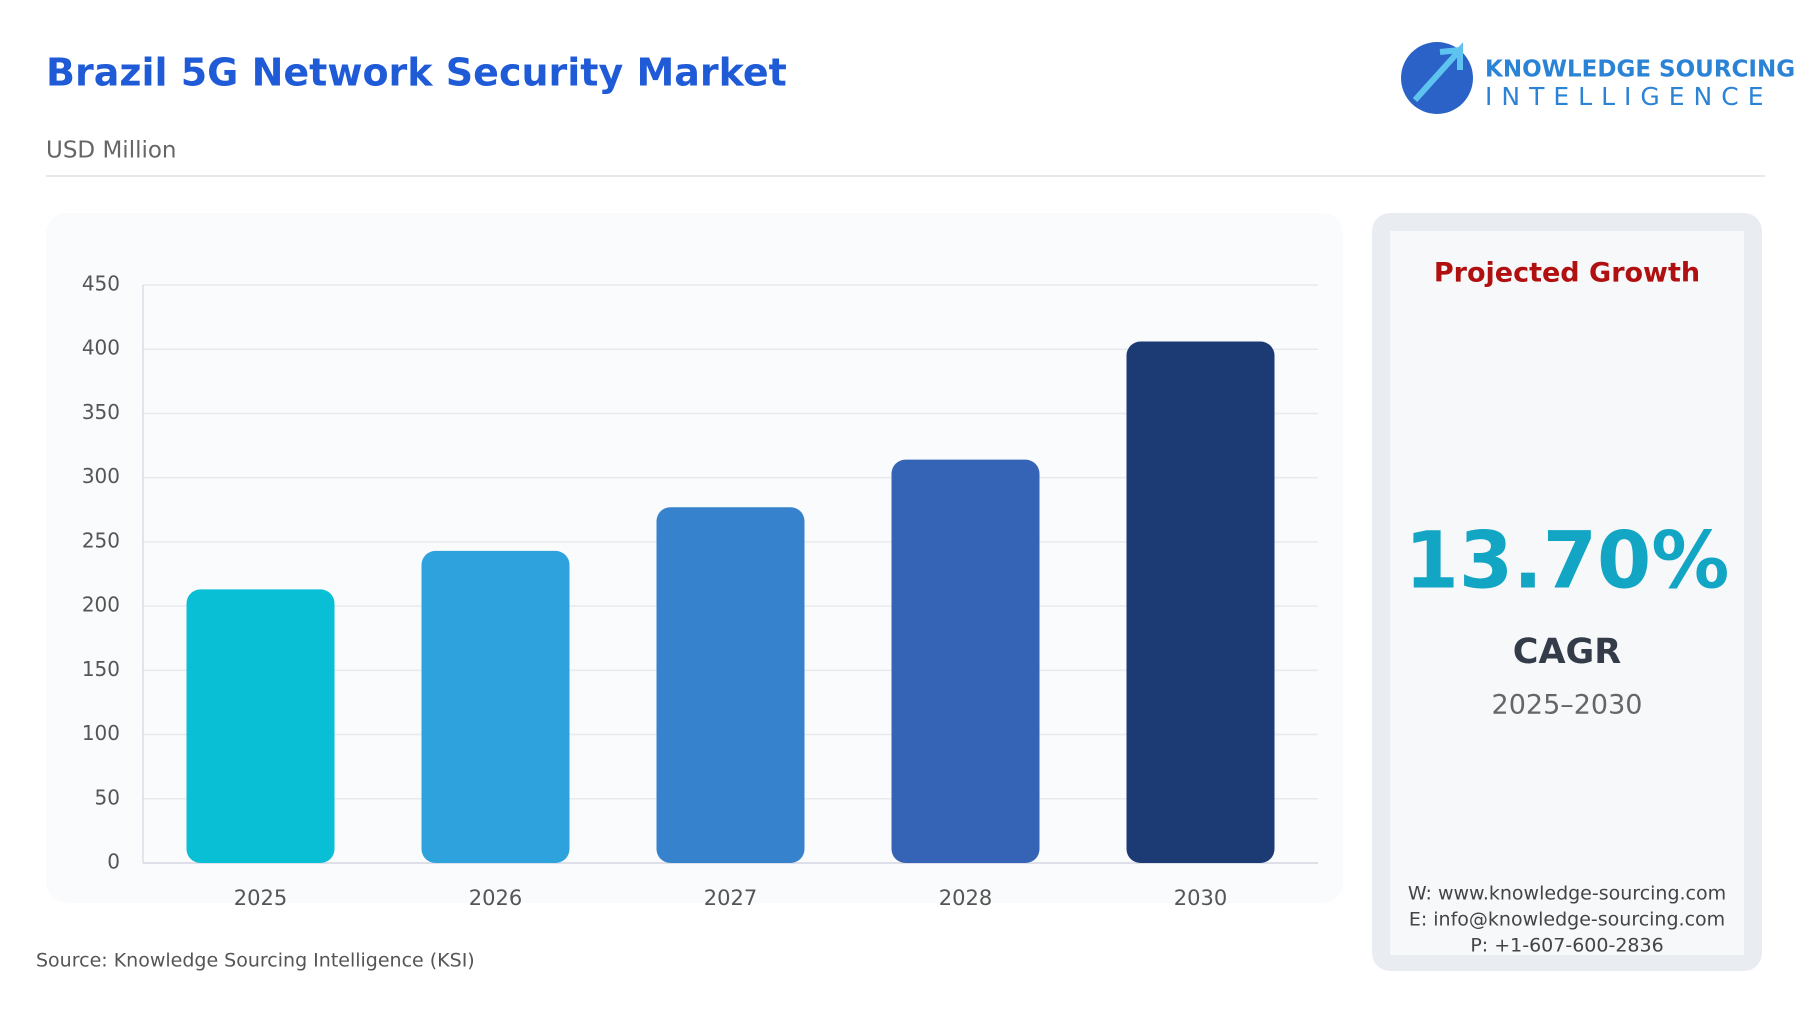  Describe the element at coordinates (260, 898) in the screenshot. I see `x-tick-label: 2025` at that location.